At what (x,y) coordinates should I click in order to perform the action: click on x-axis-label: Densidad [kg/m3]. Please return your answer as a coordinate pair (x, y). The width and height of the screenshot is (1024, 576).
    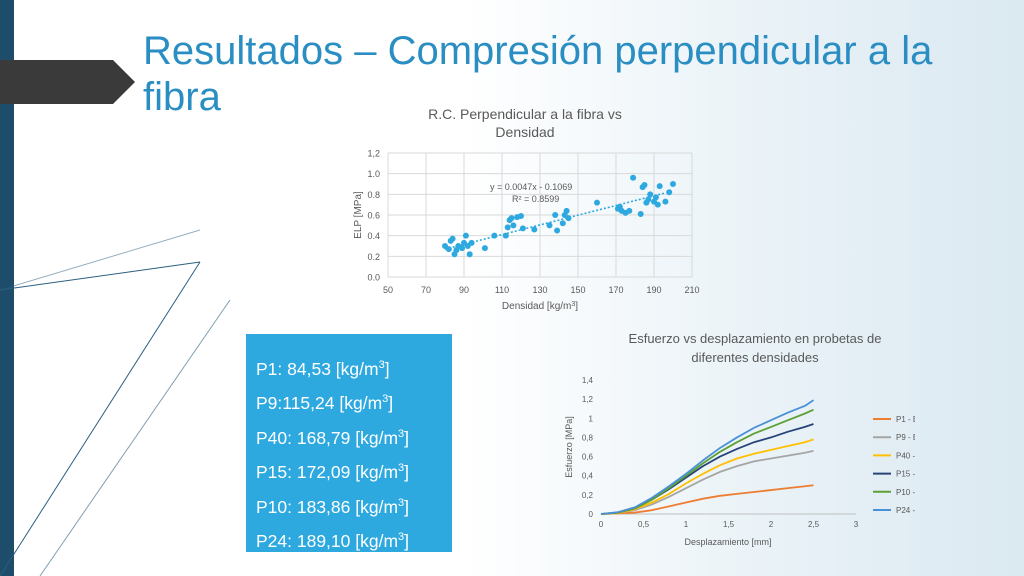
    Looking at the image, I should click on (540, 306).